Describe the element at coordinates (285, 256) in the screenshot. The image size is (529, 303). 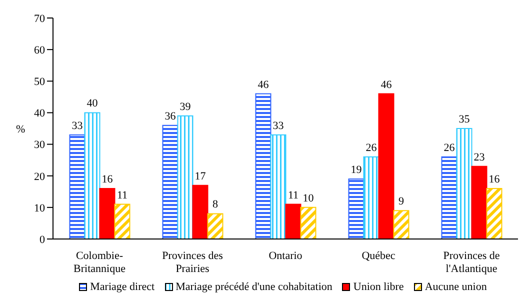
I see `x-tick-label: Ontario` at that location.